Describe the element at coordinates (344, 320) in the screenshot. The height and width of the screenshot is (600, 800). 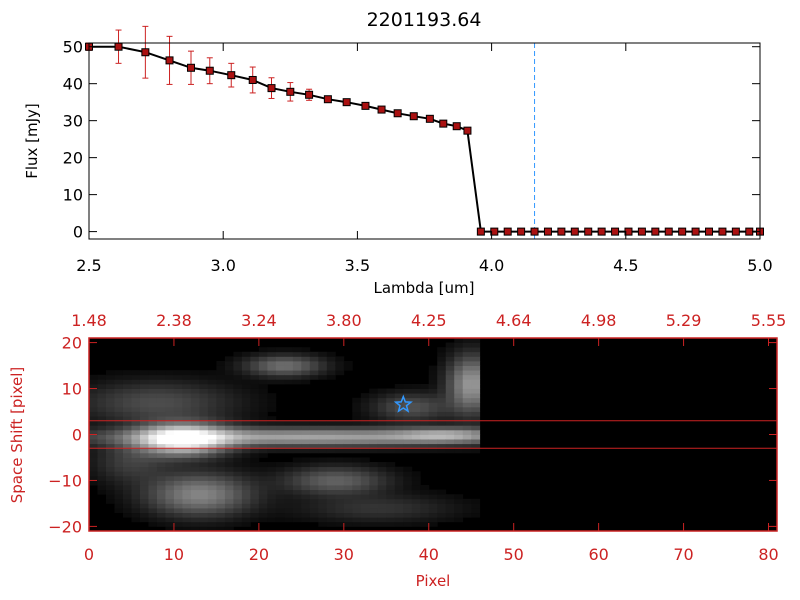
I see `top-x-tick-label: 3.80` at that location.